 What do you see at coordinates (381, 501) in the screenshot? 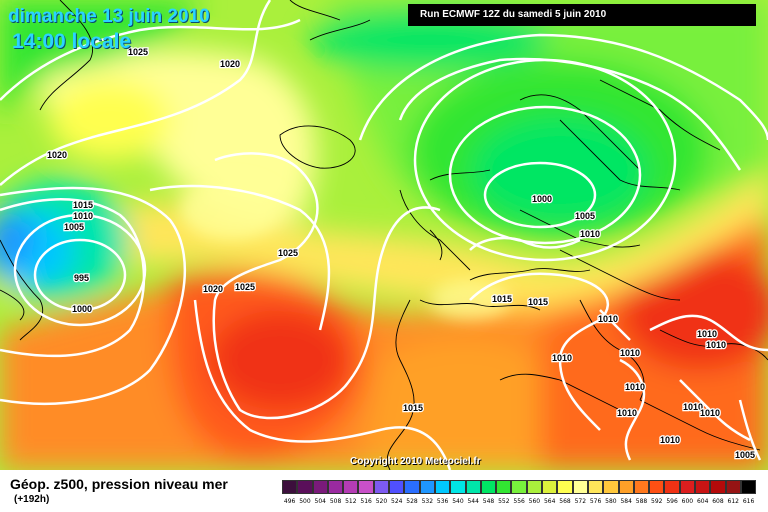
I see `scale-value: 520` at bounding box center [381, 501].